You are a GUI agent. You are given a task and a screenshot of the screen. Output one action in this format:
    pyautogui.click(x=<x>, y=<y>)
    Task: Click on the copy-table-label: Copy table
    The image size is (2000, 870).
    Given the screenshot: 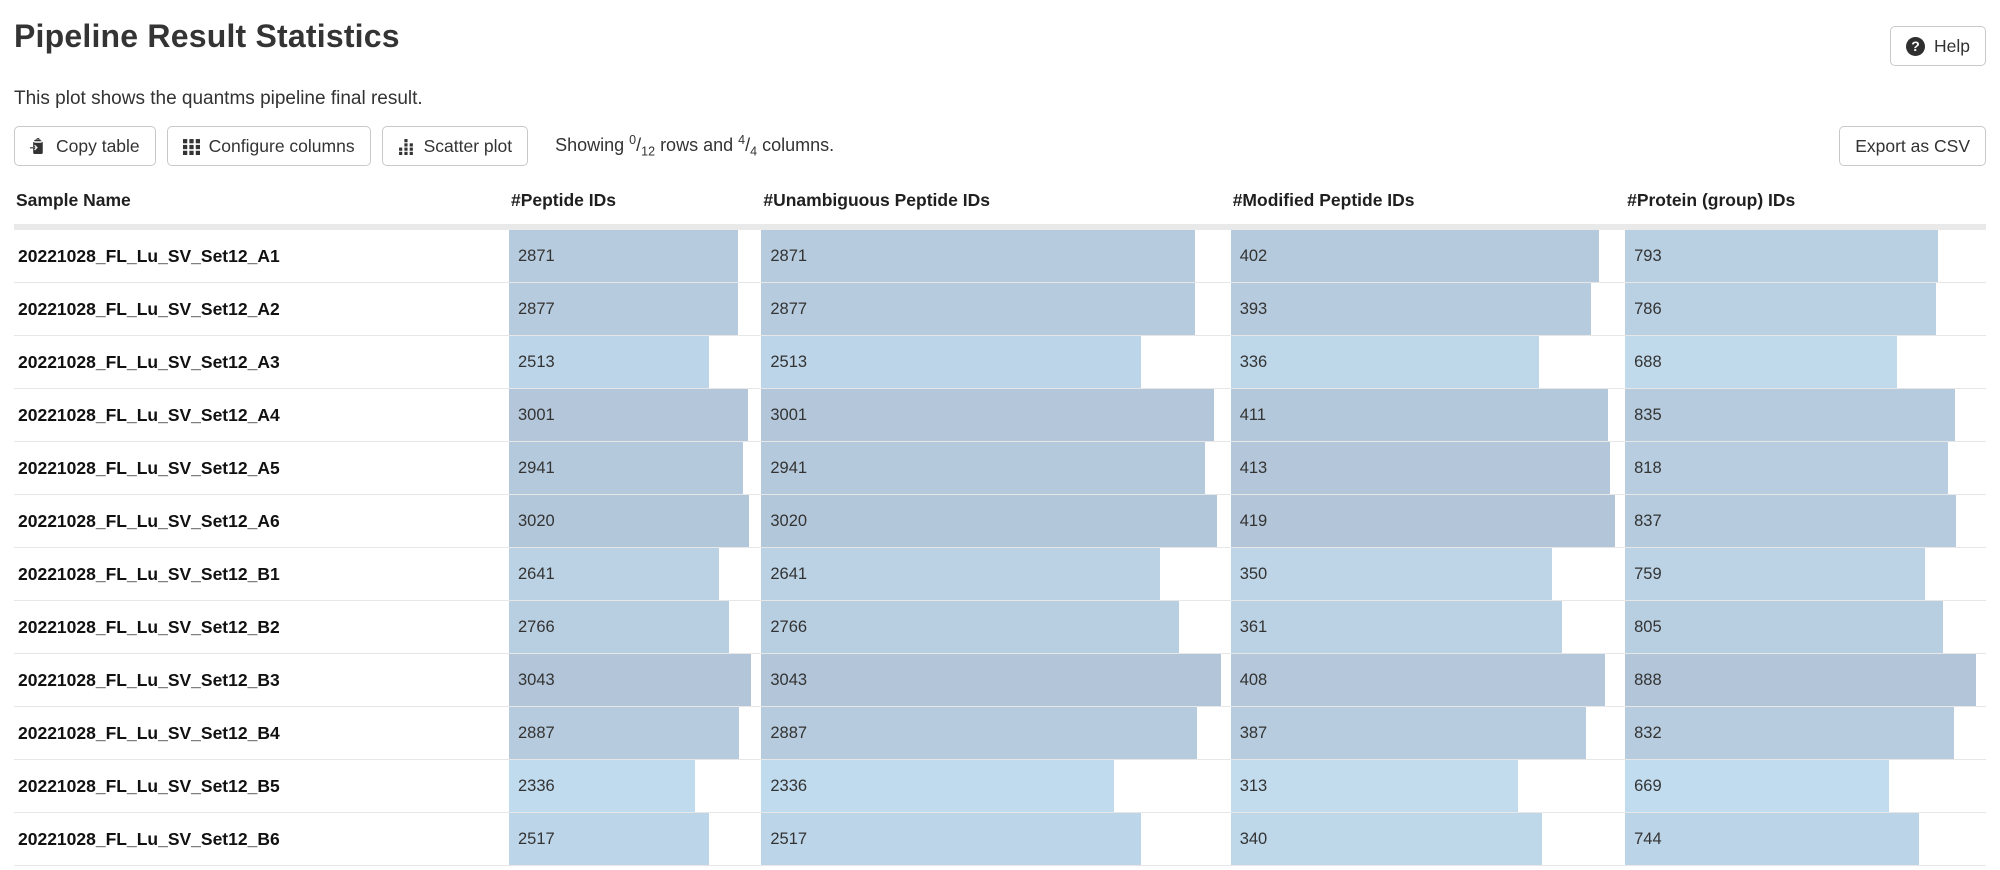 What is the action you would take?
    pyautogui.click(x=98, y=146)
    